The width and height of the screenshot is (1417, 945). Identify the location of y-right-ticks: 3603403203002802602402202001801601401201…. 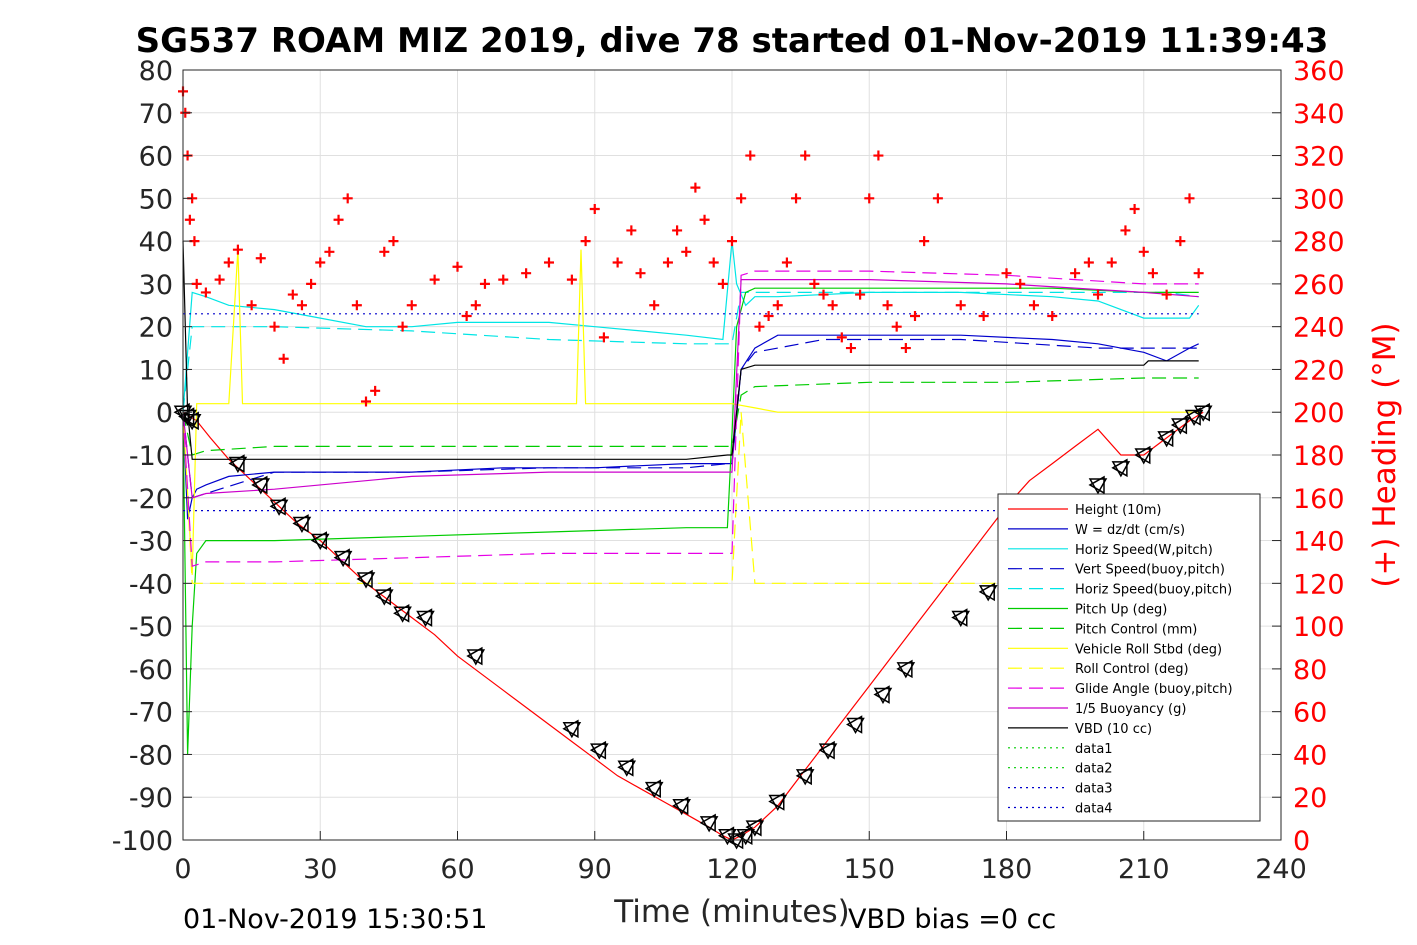
(1308, 456).